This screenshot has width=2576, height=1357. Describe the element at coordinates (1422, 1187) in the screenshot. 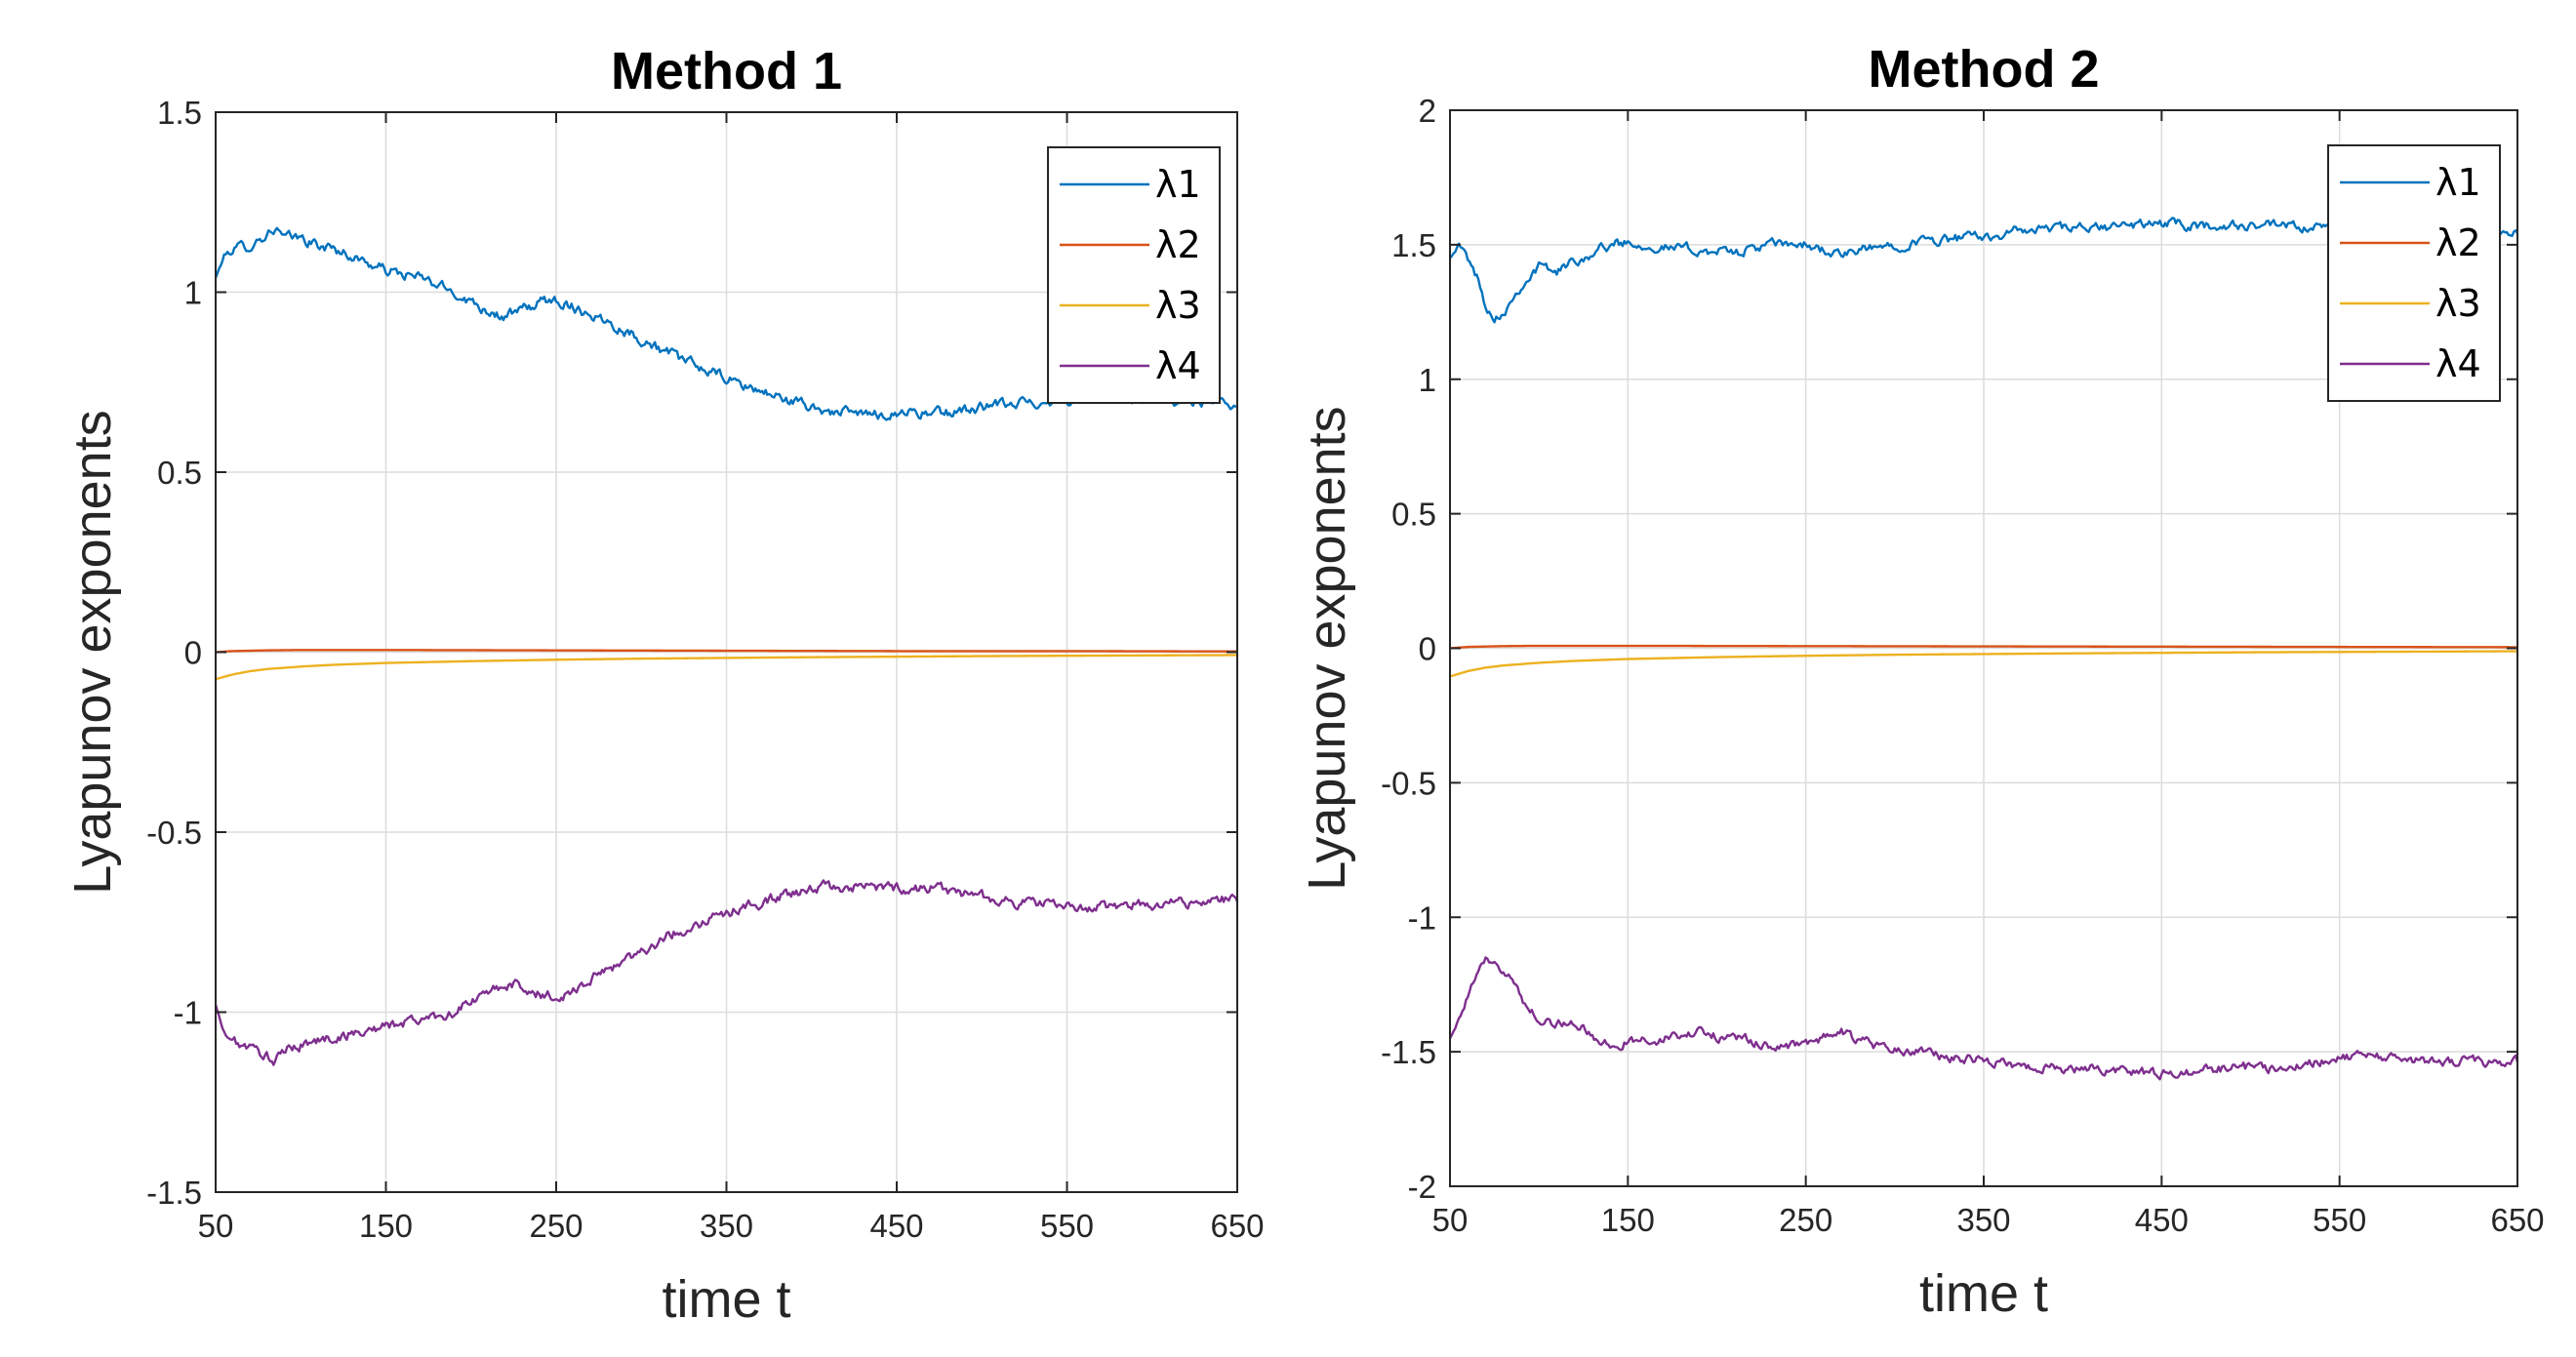

I see `y-tick-label: -2` at that location.